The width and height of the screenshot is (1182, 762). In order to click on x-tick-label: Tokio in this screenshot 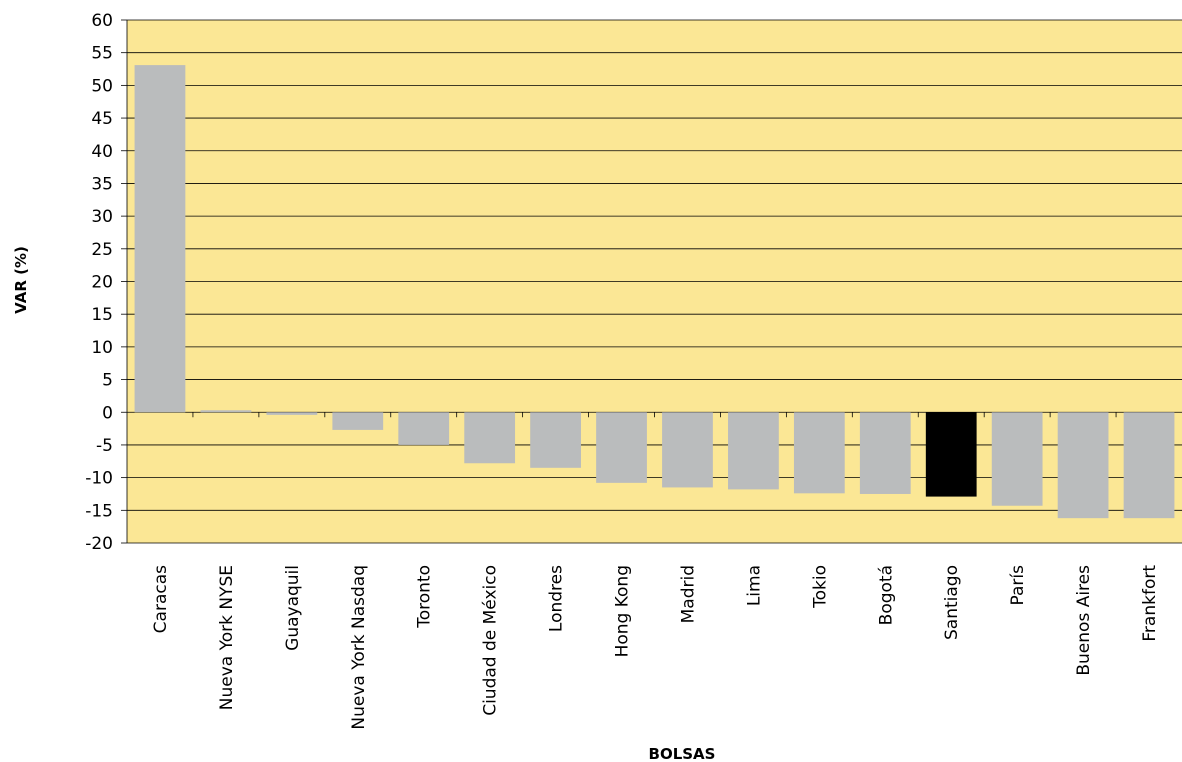, I will do `click(820, 587)`.